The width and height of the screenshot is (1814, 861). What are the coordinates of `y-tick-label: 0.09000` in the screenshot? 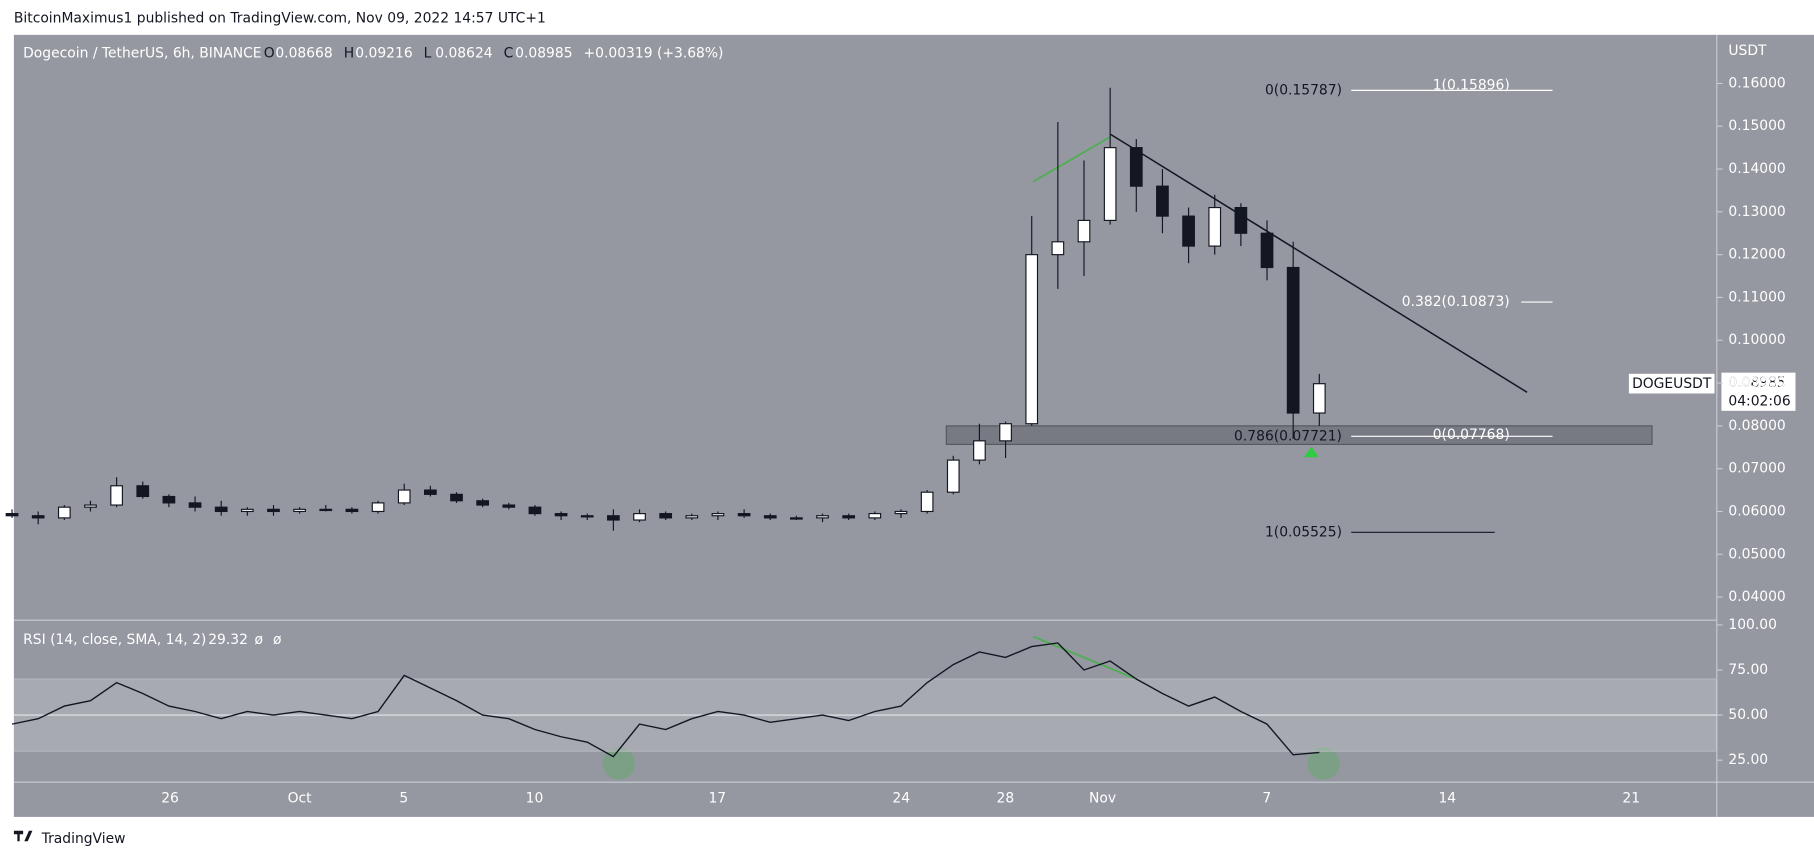 It's located at (1756, 383).